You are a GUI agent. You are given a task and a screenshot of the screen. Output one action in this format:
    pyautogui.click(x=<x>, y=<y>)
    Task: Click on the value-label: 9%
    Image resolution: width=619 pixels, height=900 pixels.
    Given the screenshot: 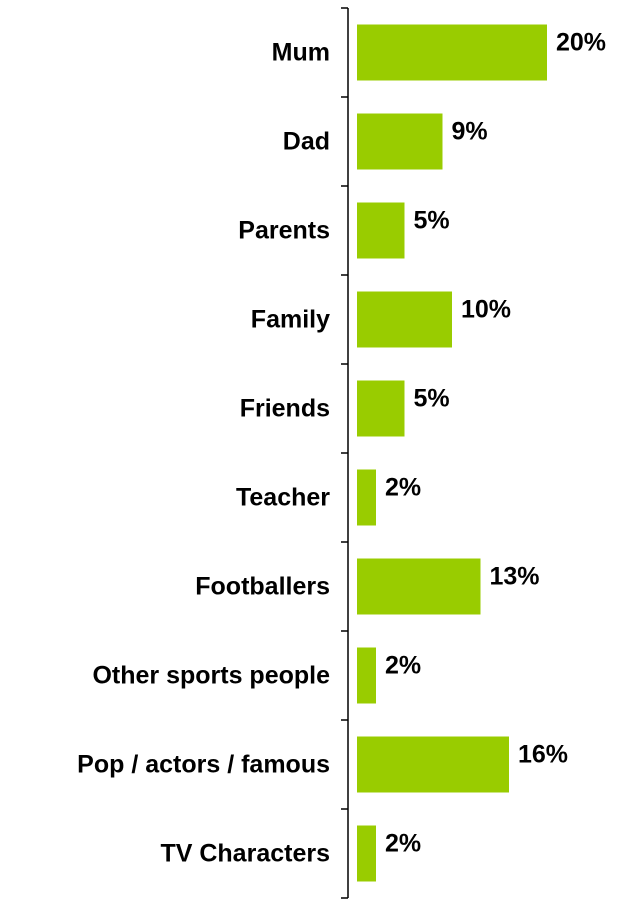 What is the action you would take?
    pyautogui.click(x=470, y=132)
    